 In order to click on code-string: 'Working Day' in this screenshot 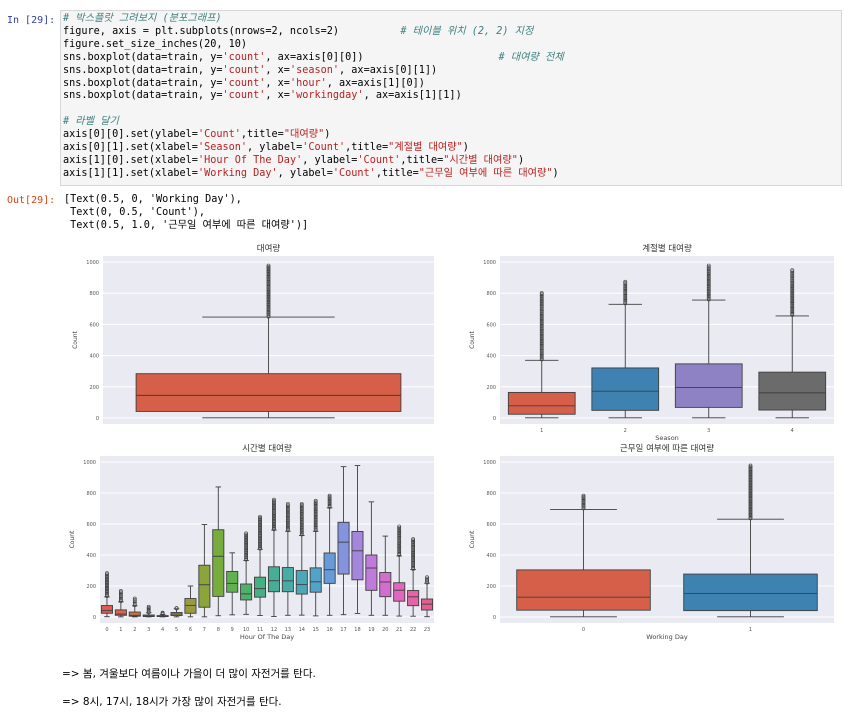, I will do `click(237, 173)`.